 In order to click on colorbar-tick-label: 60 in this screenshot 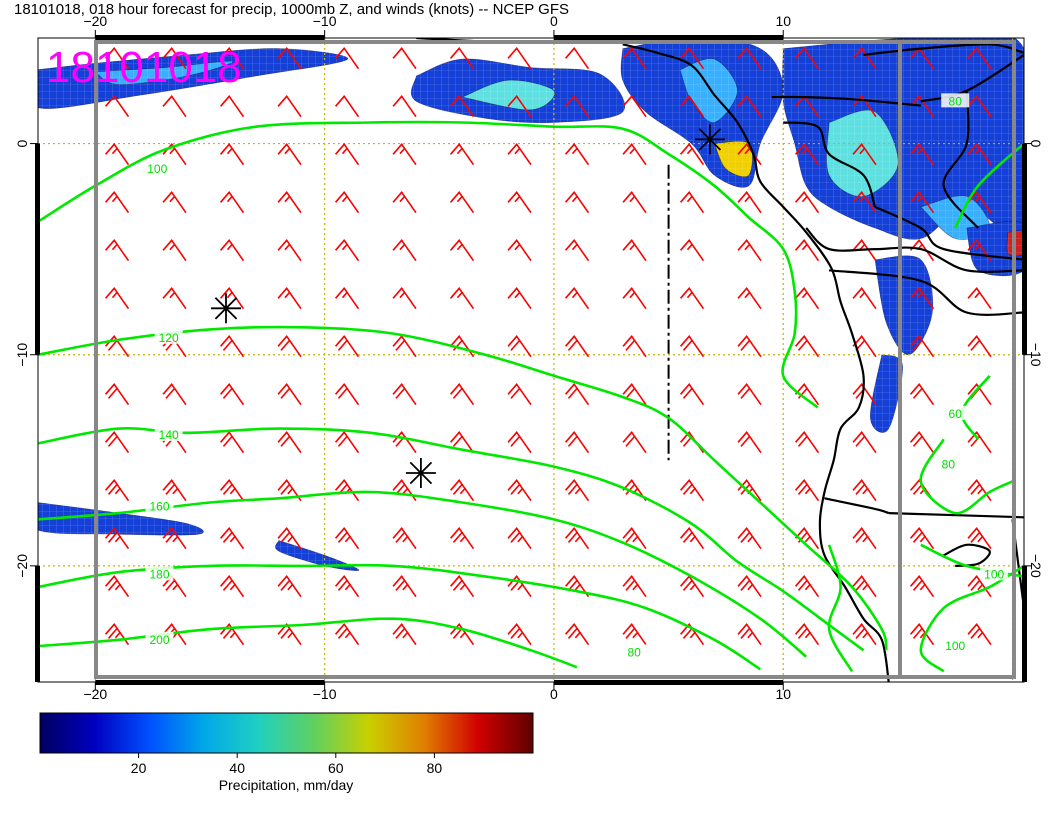, I will do `click(336, 768)`.